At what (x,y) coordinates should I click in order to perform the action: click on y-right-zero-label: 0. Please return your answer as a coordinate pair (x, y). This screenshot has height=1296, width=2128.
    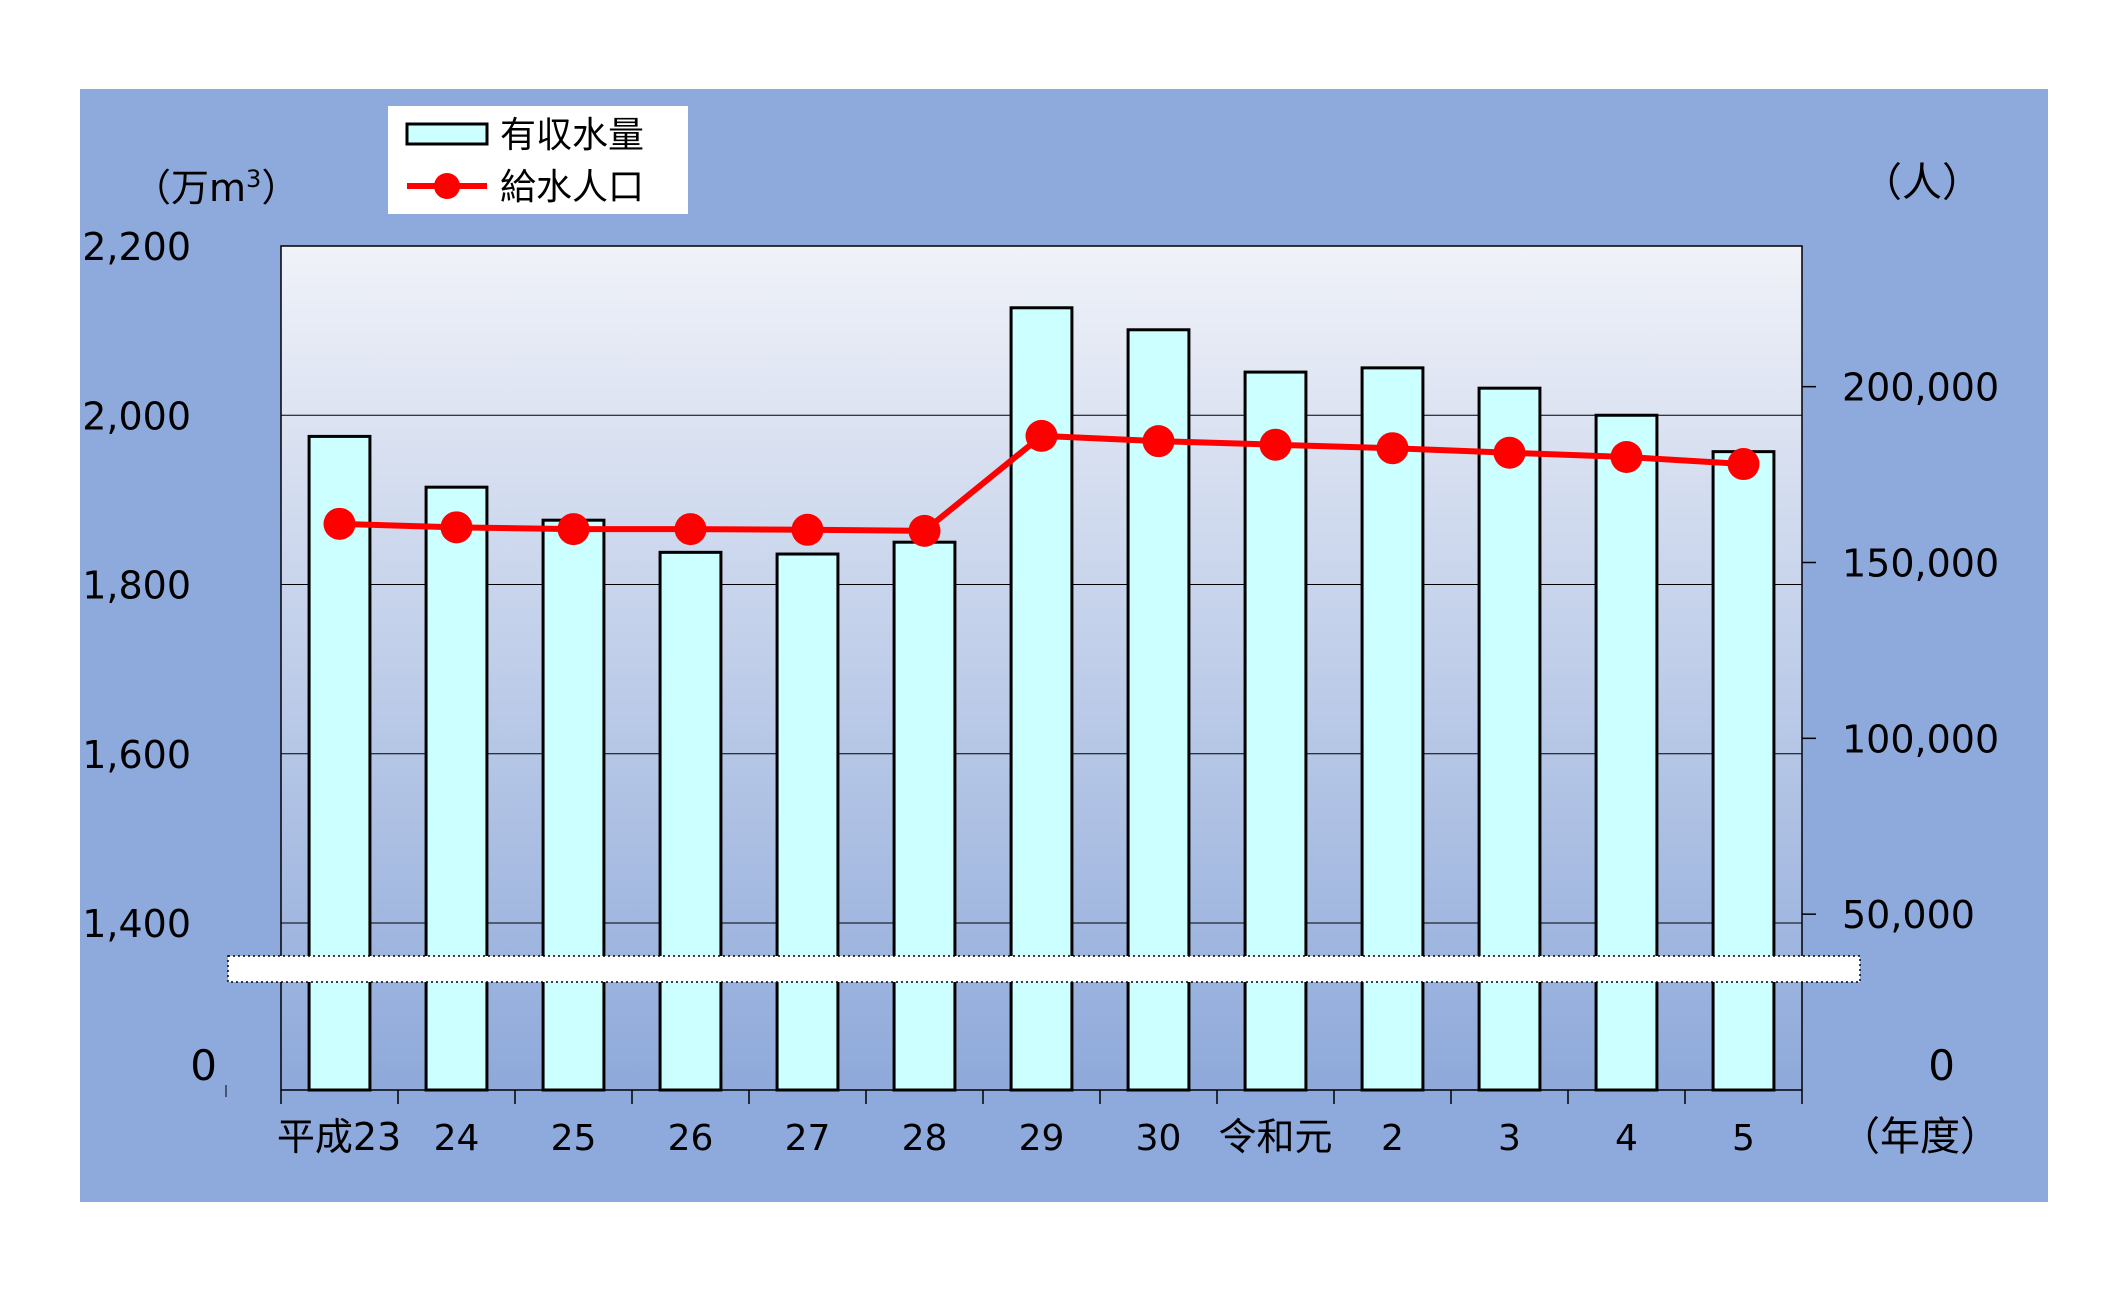
    Looking at the image, I should click on (1941, 1065).